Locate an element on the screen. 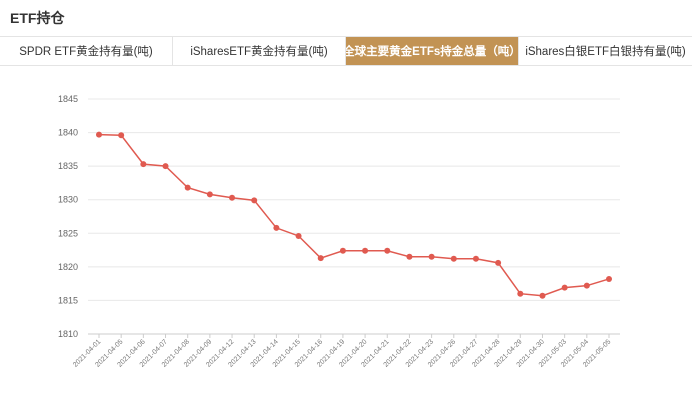  y-tick-label: 1835 is located at coordinates (68, 166).